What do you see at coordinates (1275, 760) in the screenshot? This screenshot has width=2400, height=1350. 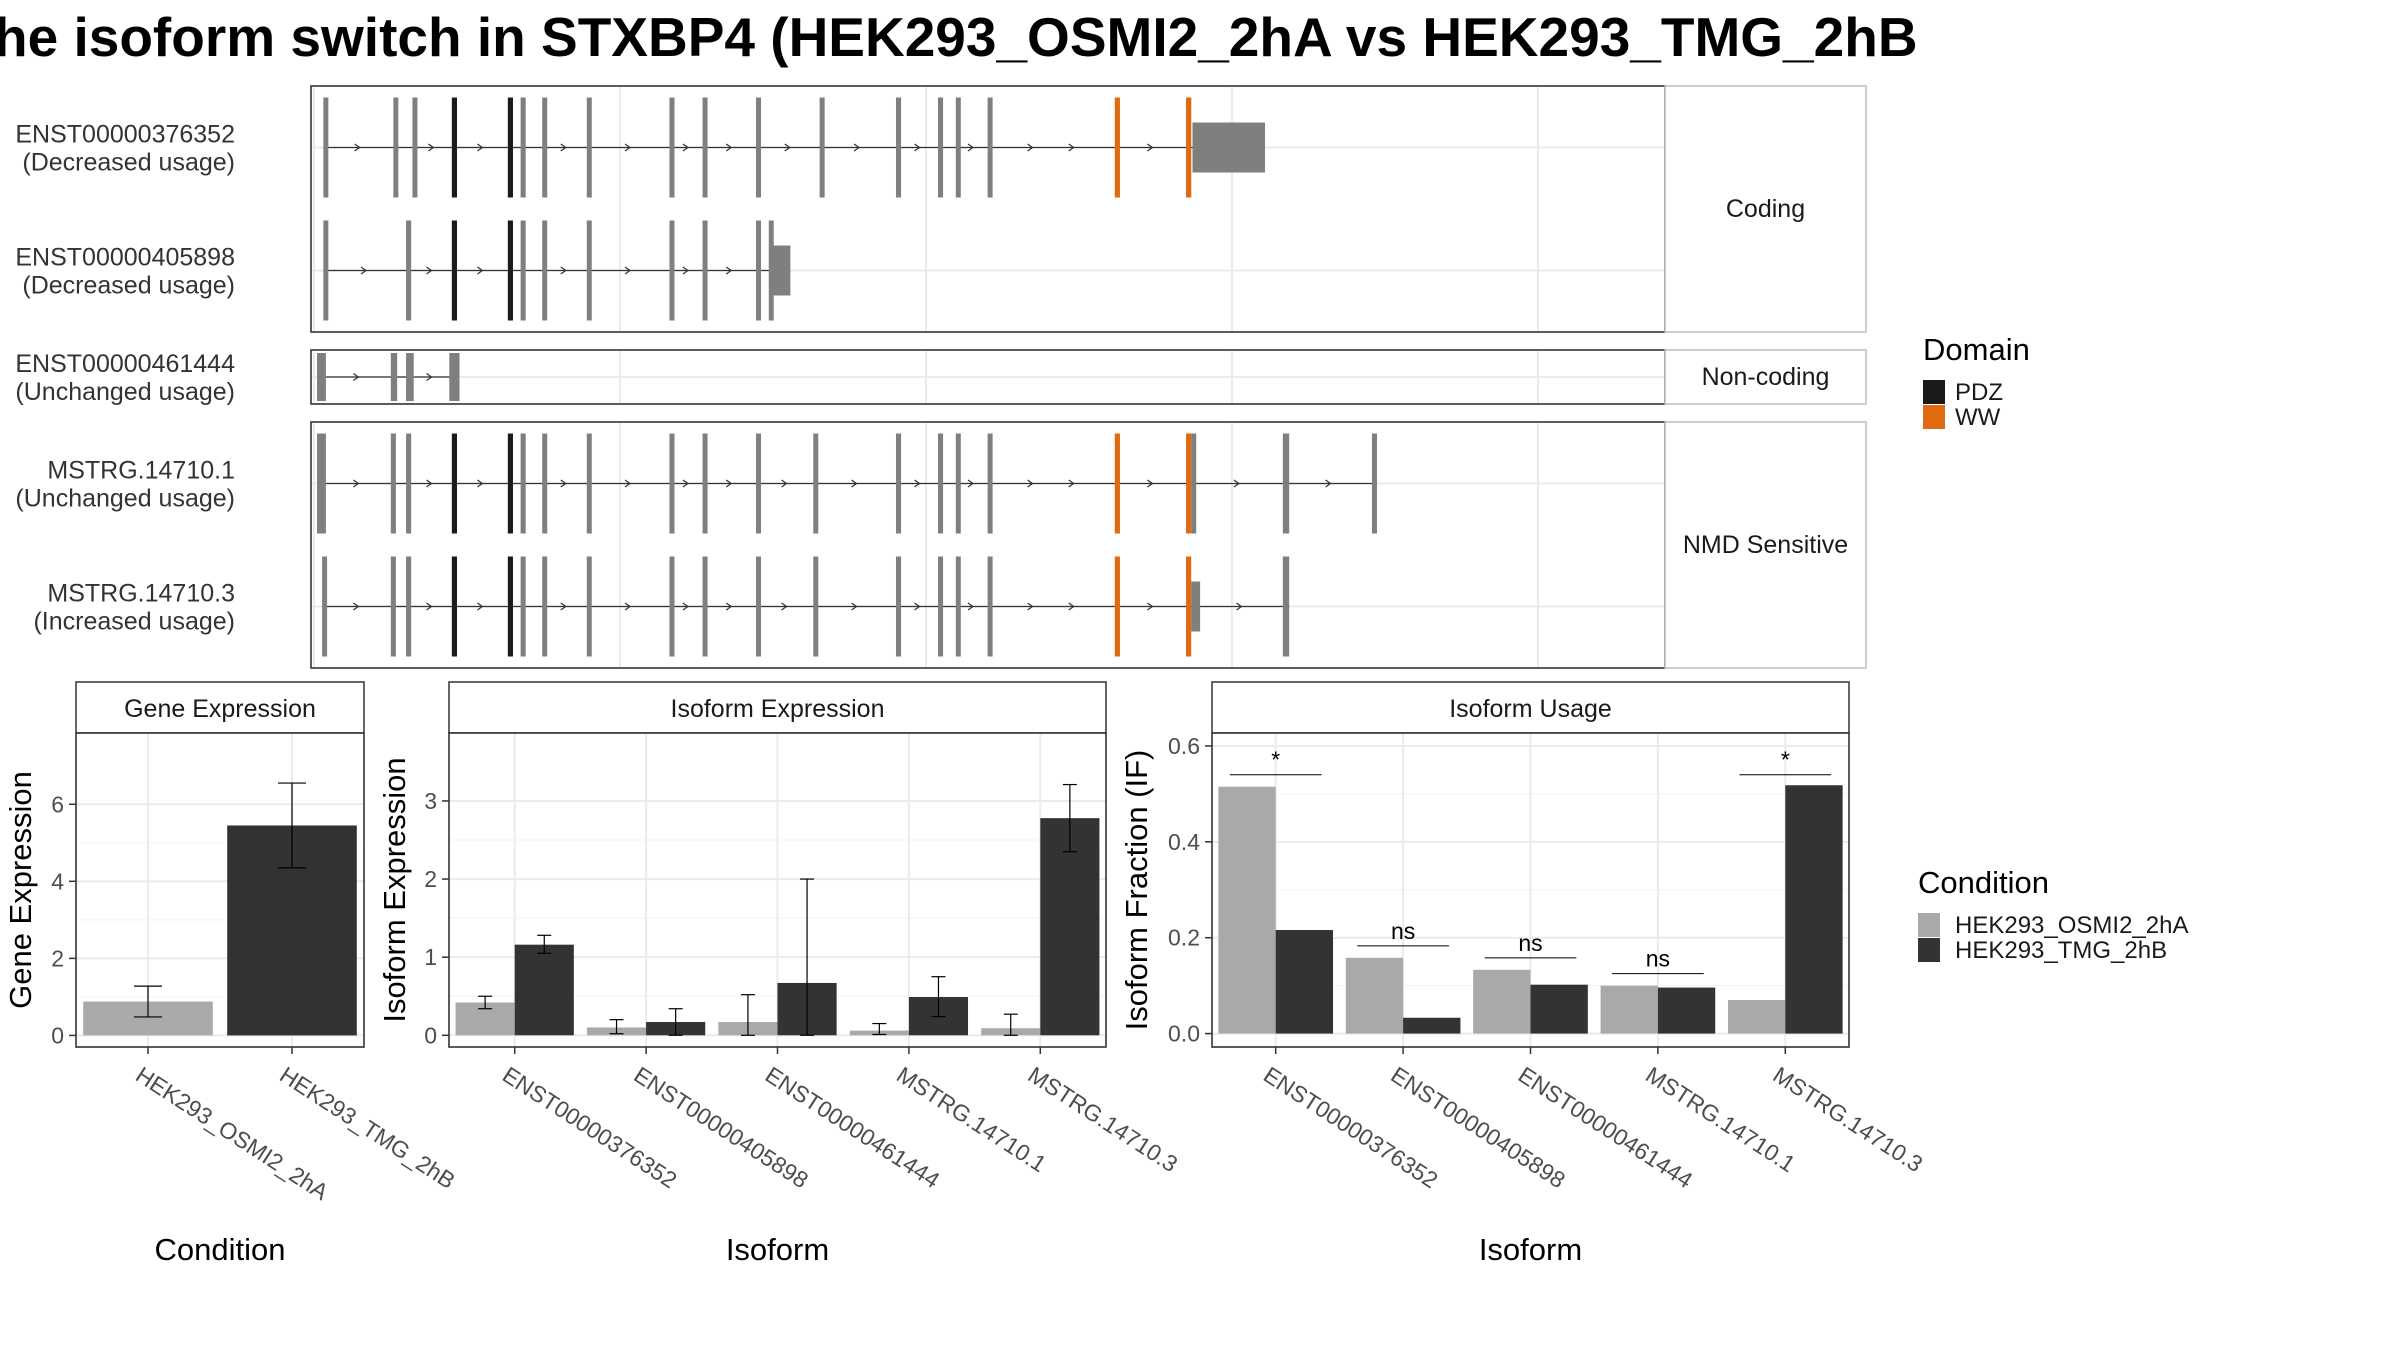 I see `significance-label: *` at bounding box center [1275, 760].